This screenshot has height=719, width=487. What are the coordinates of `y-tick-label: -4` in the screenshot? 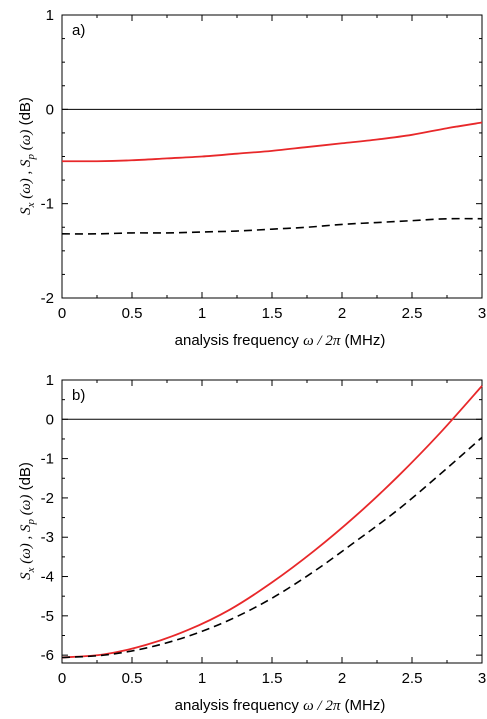 It's located at (47, 577).